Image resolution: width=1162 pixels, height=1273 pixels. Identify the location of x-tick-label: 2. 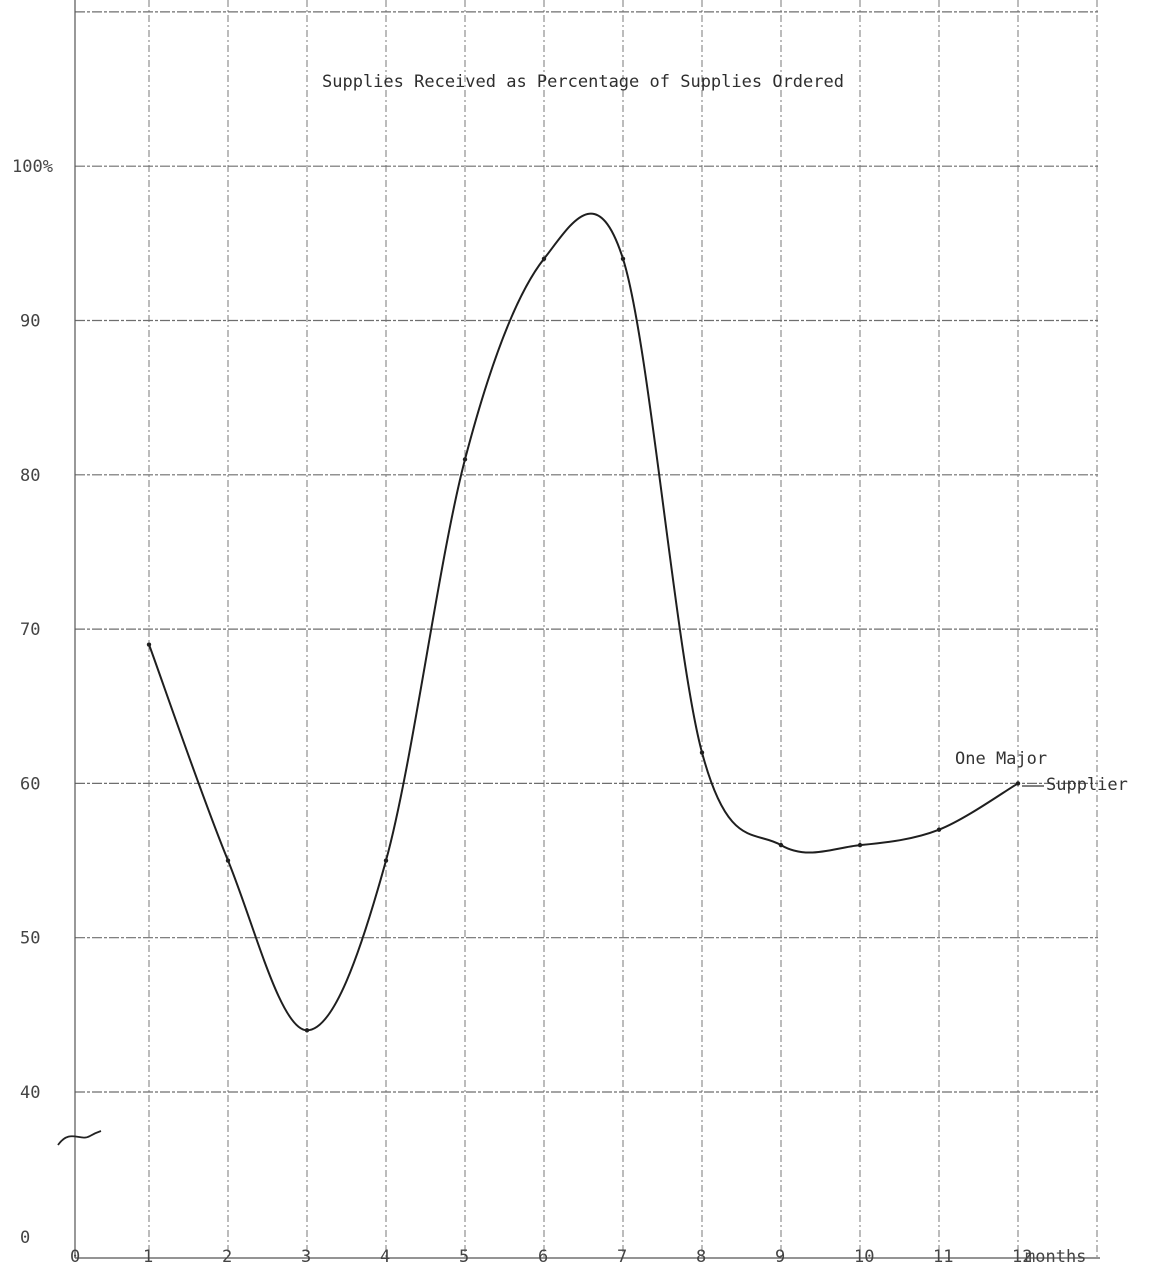
(227, 1257).